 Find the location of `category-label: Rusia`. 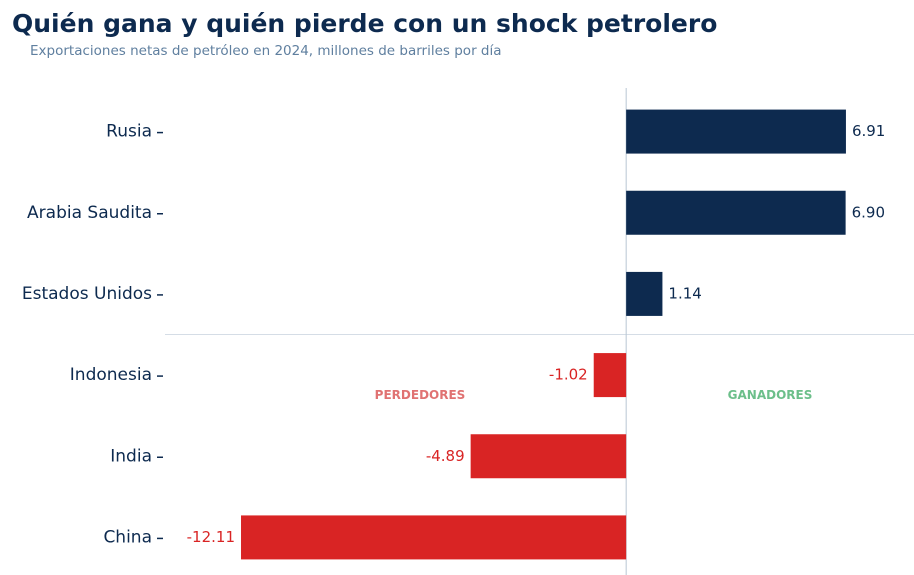

category-label: Rusia is located at coordinates (129, 132).